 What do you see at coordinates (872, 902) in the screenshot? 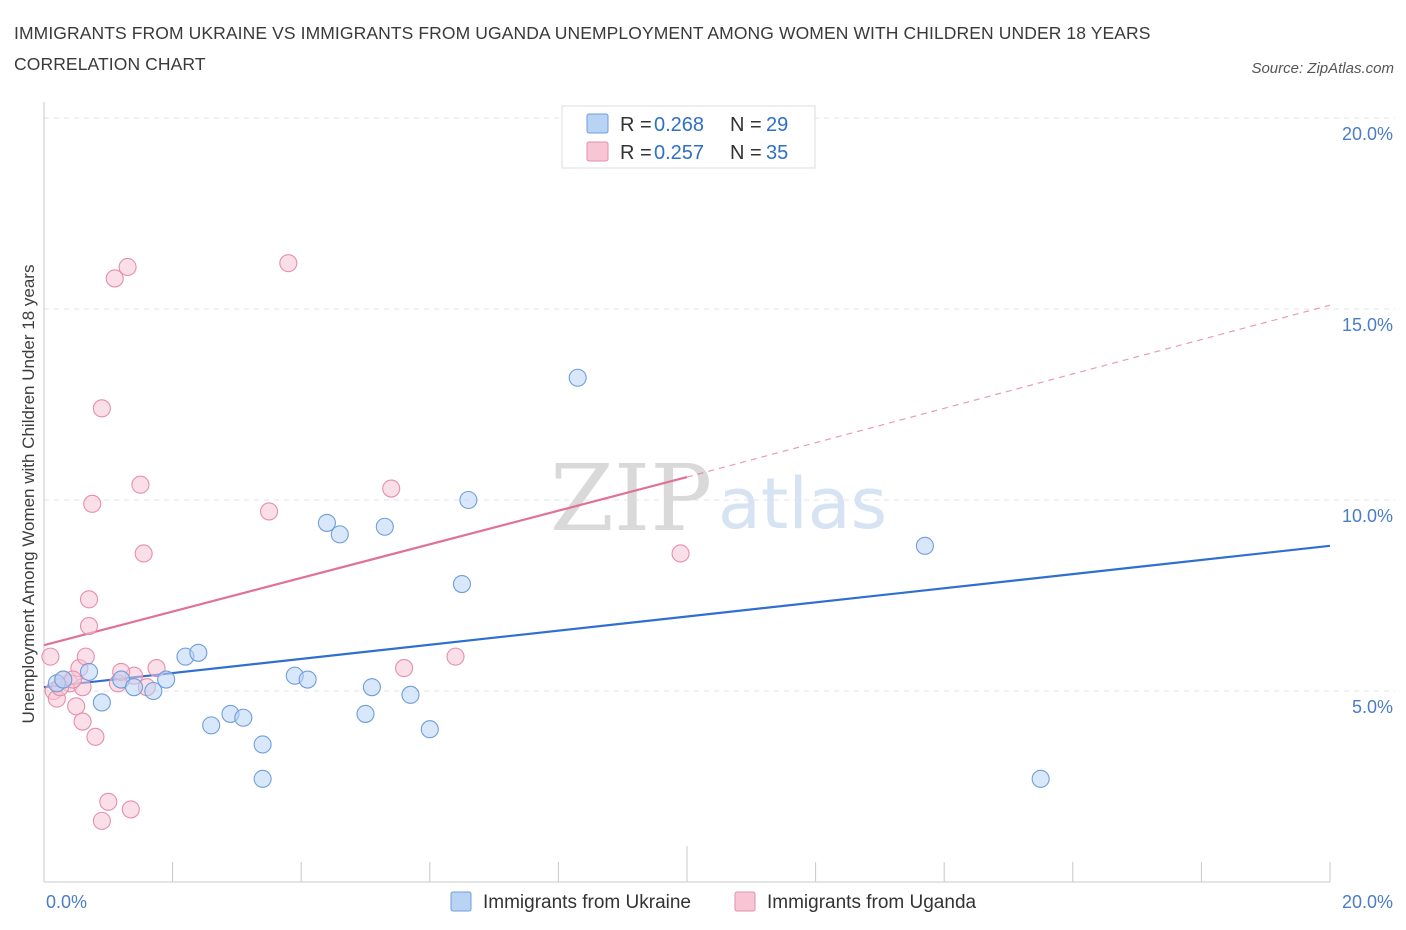
I see `bottom-legend-uganda: Immigrants from Uganda` at bounding box center [872, 902].